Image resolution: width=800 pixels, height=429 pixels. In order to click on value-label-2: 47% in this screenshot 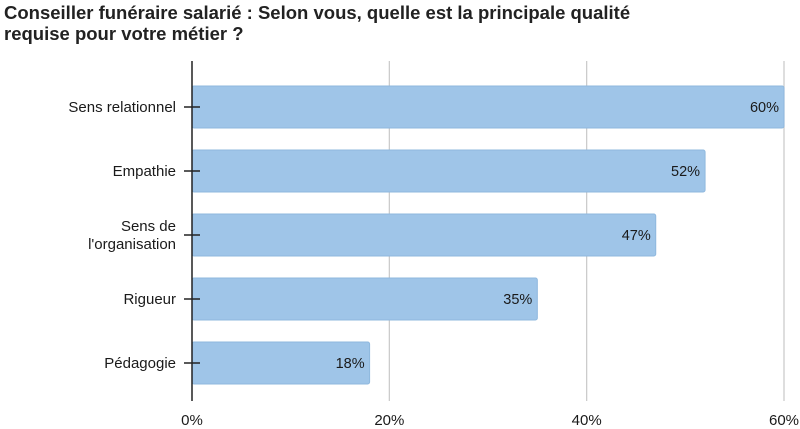, I will do `click(636, 236)`.